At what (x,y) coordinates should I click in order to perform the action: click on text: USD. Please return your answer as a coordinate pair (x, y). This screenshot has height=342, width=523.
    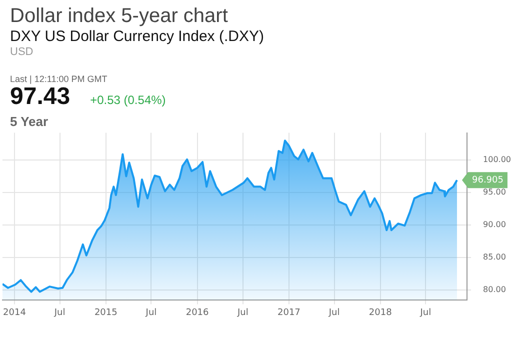
    Looking at the image, I should click on (22, 52).